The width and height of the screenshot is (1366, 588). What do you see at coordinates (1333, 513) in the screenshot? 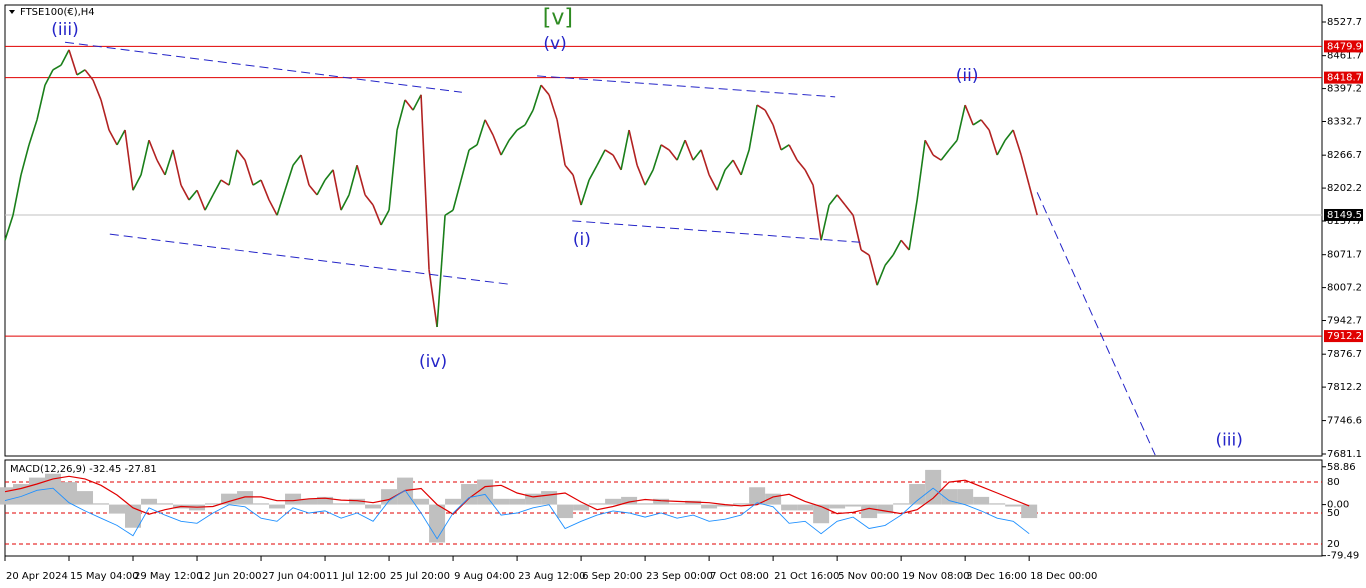
I see `y2-tick-label: 50` at bounding box center [1333, 513].